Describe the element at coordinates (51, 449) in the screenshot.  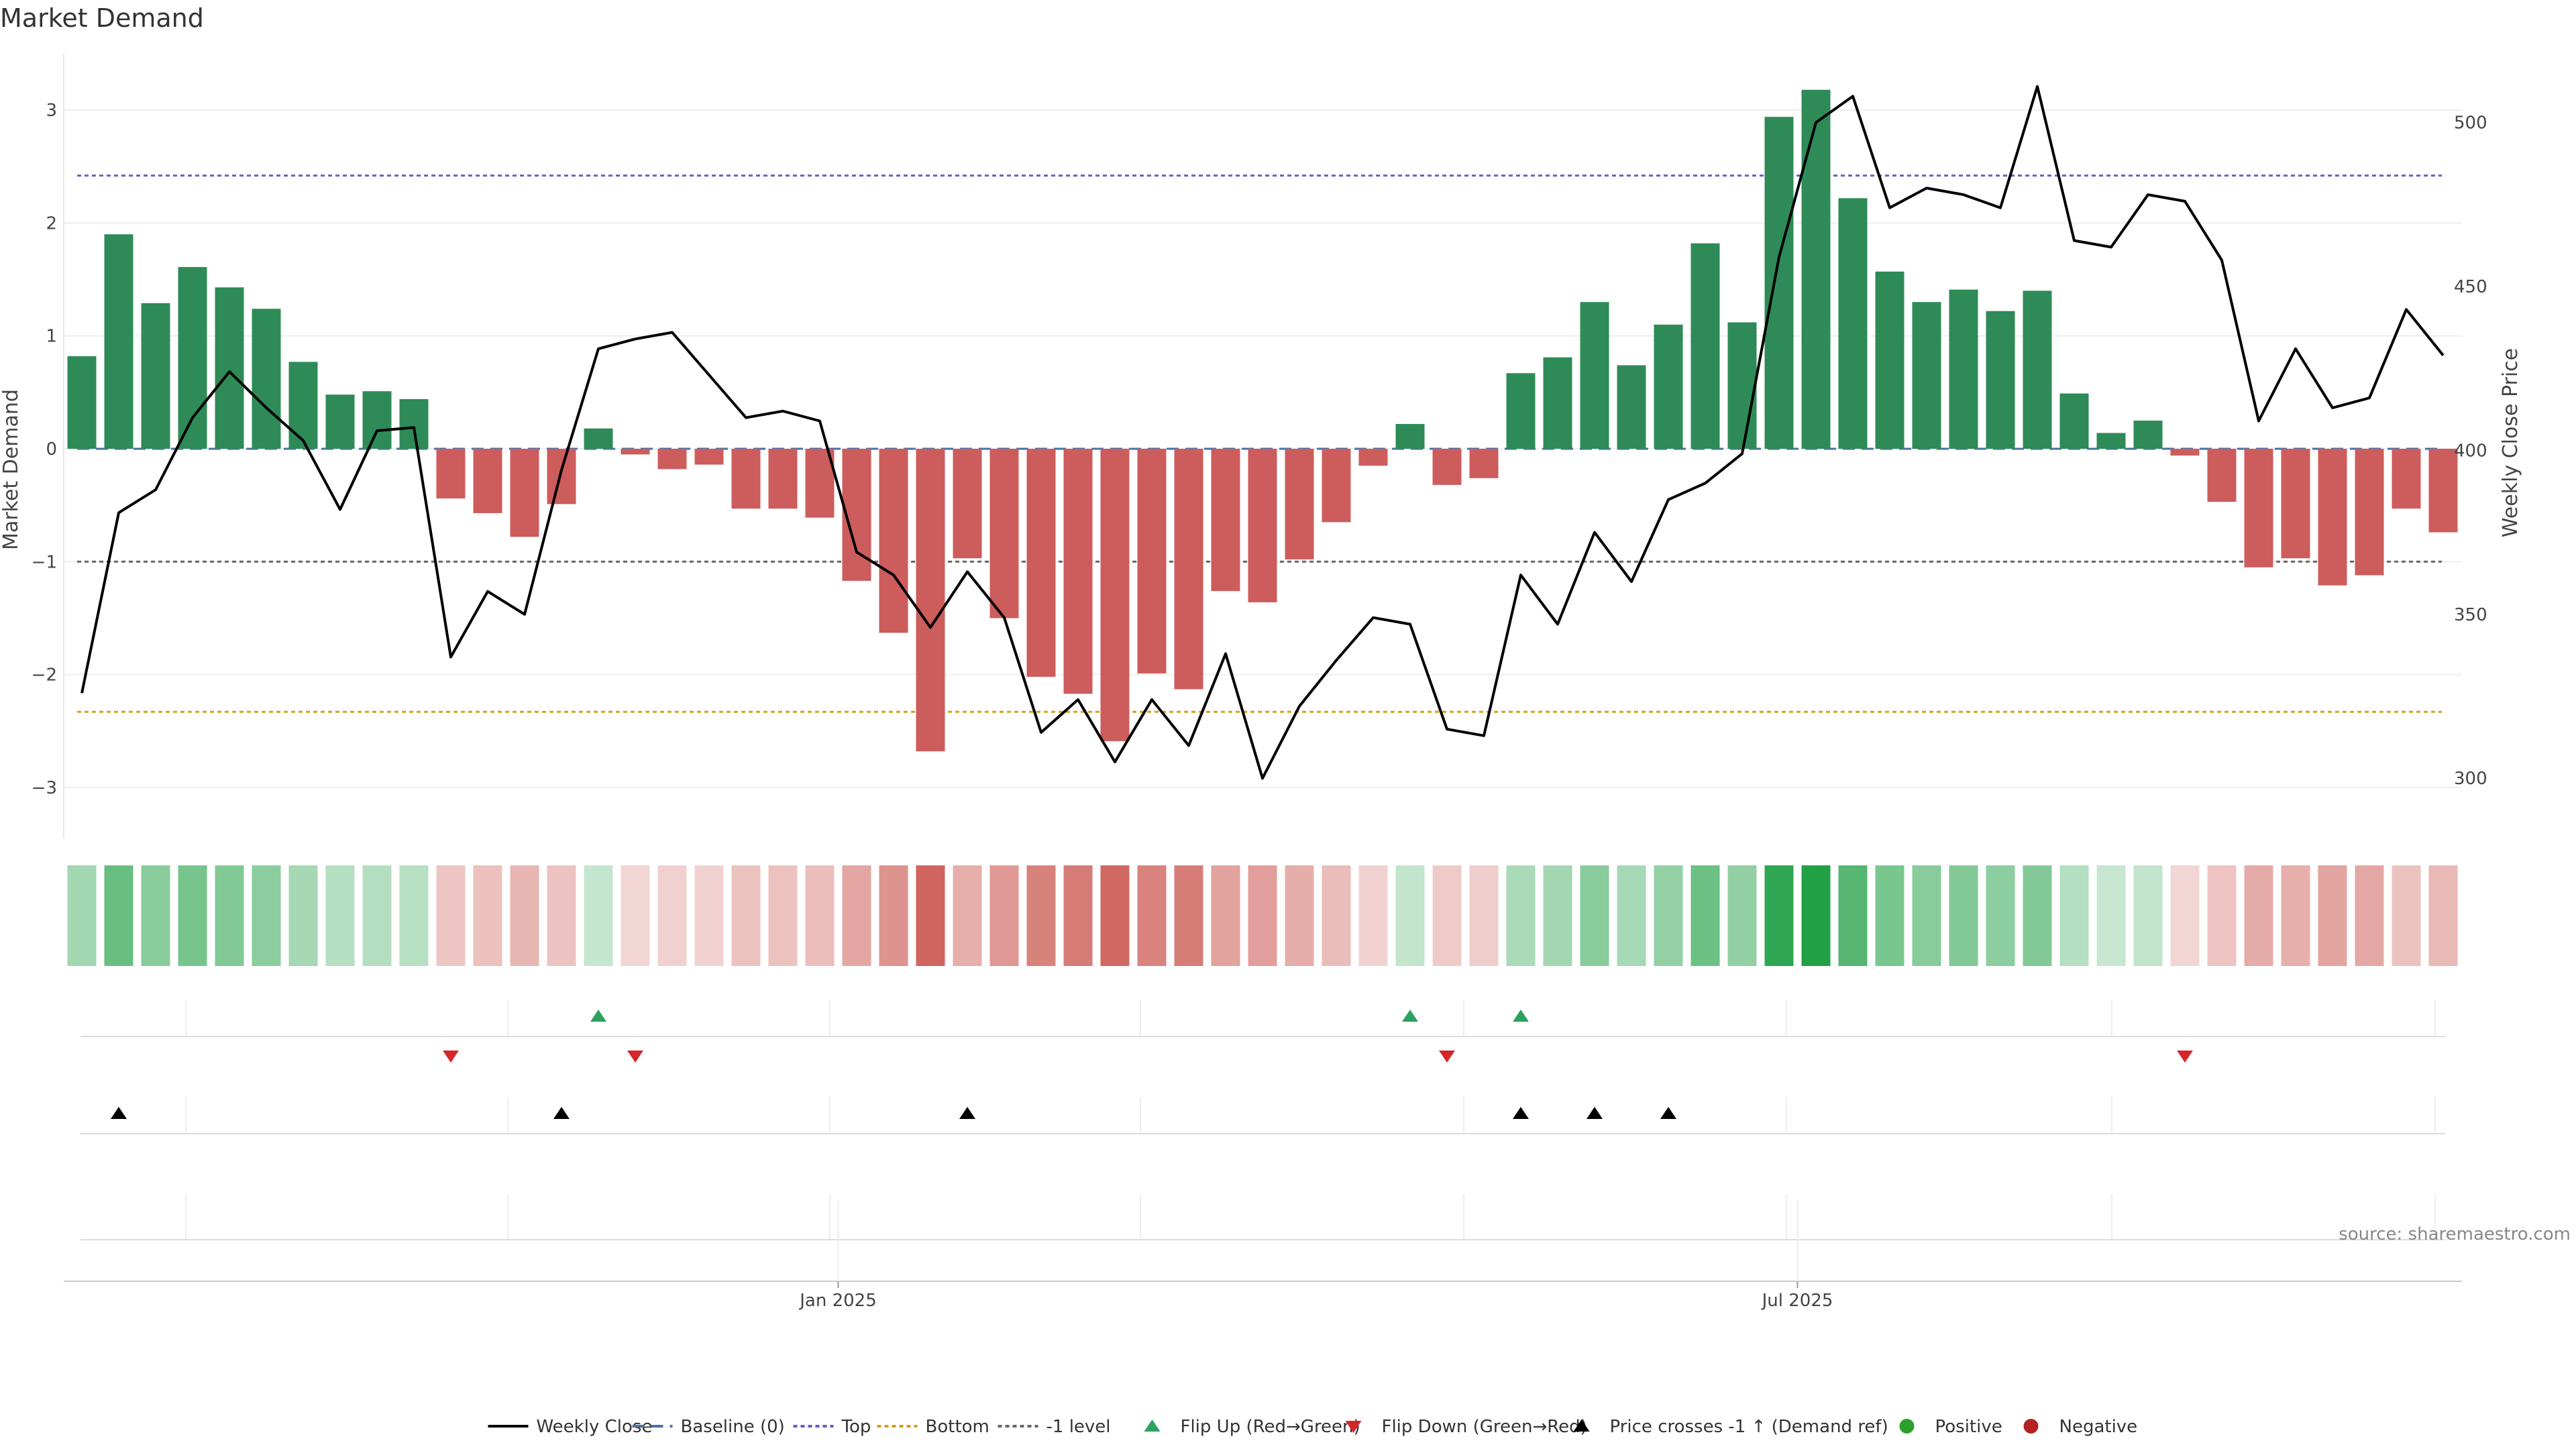
I see `left-y-tick-label: 0` at that location.